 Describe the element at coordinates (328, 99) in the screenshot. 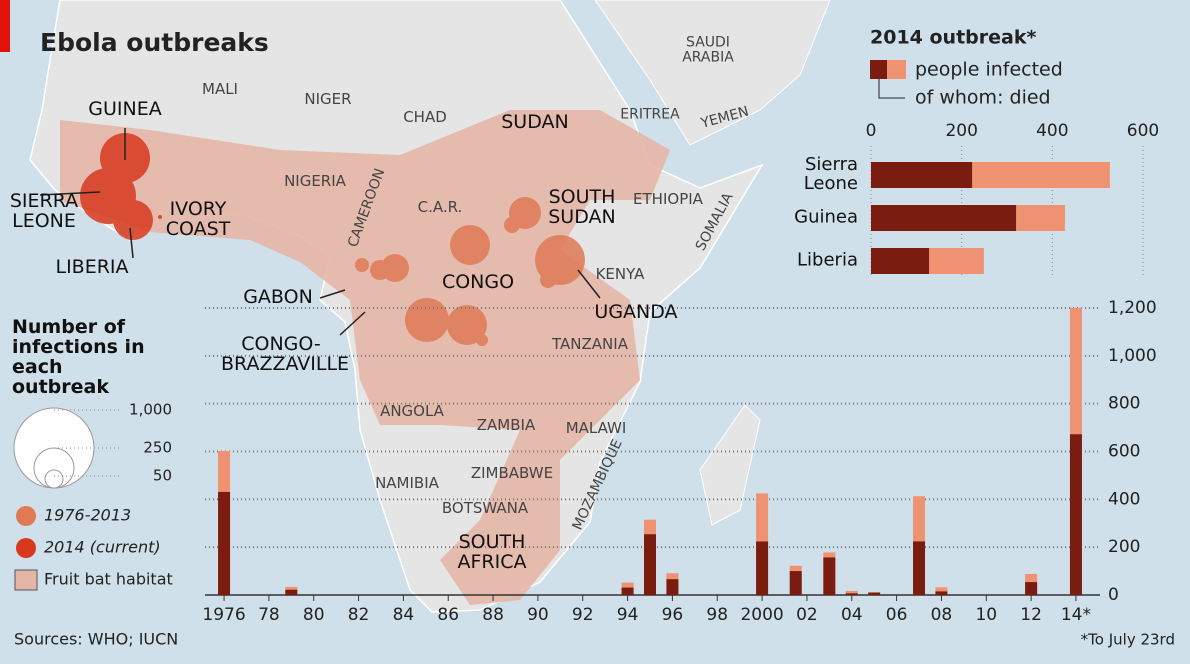

I see `map-label: NIGER` at that location.